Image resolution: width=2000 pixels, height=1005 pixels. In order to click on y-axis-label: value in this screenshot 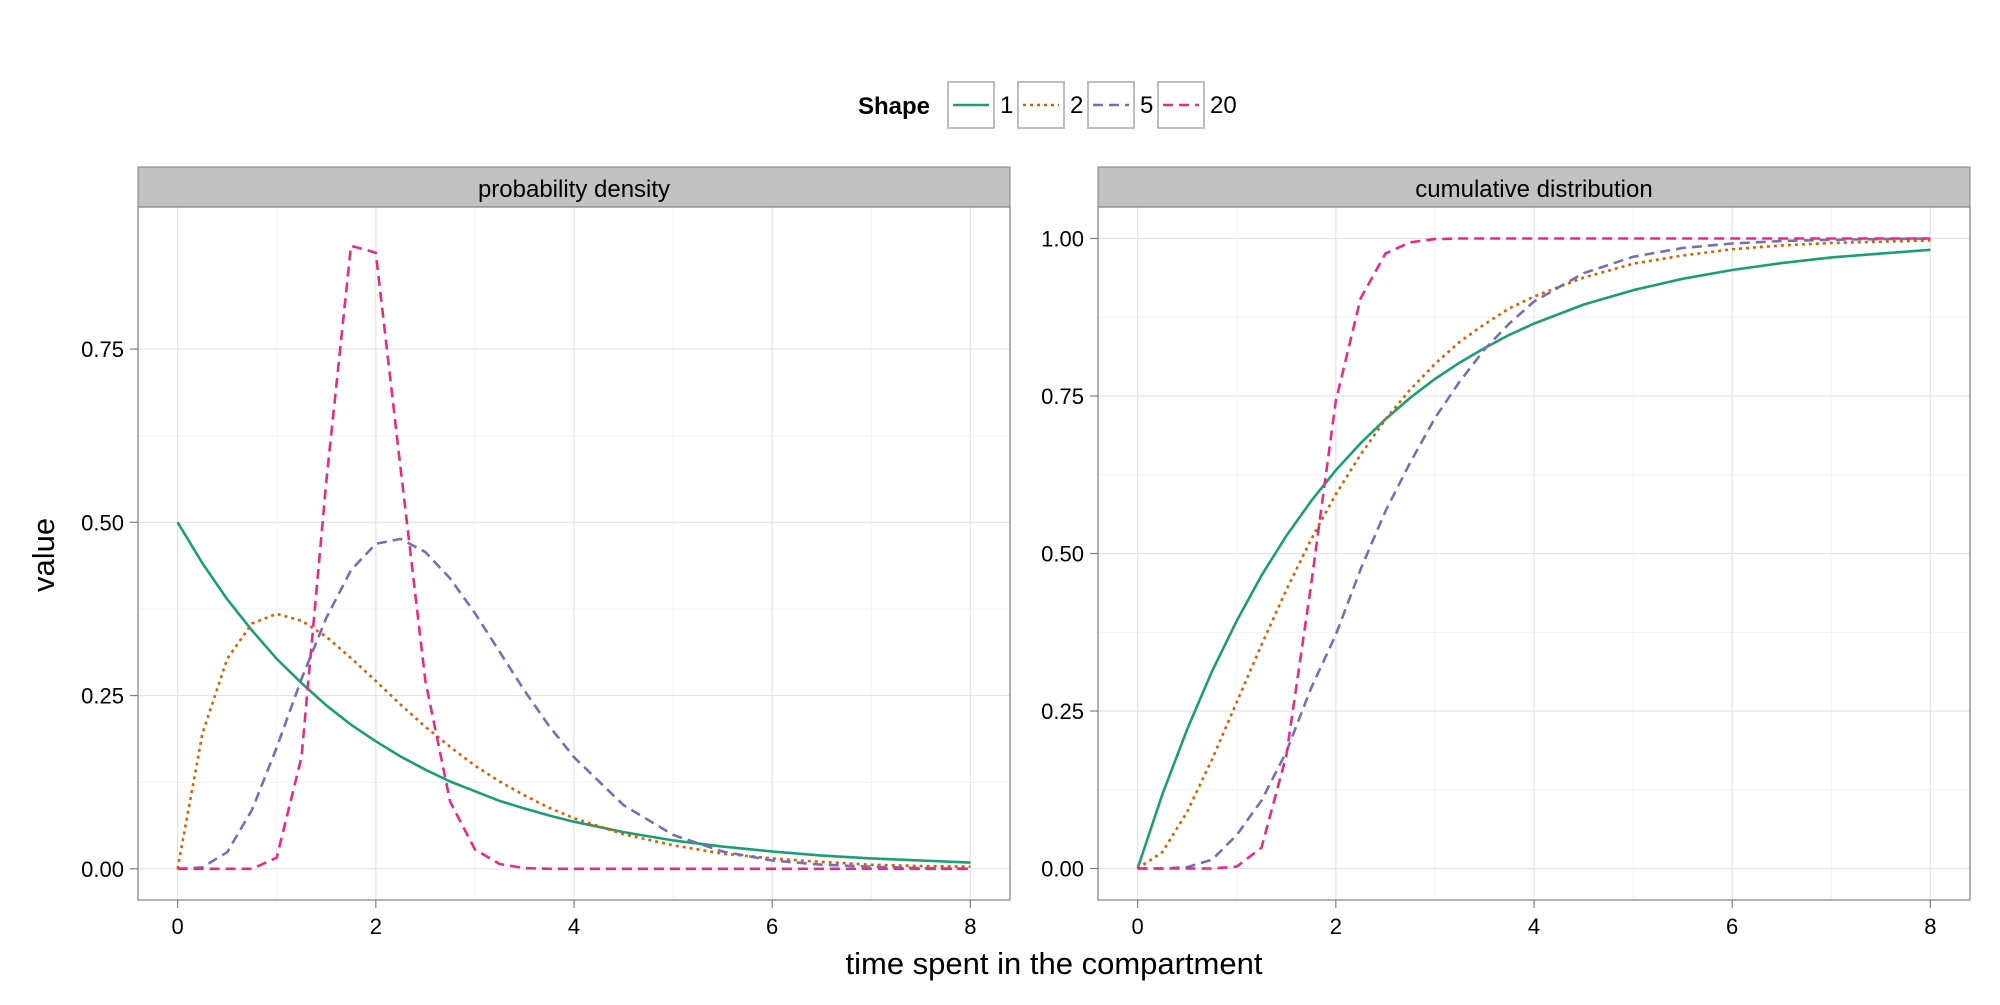, I will do `click(43, 555)`.